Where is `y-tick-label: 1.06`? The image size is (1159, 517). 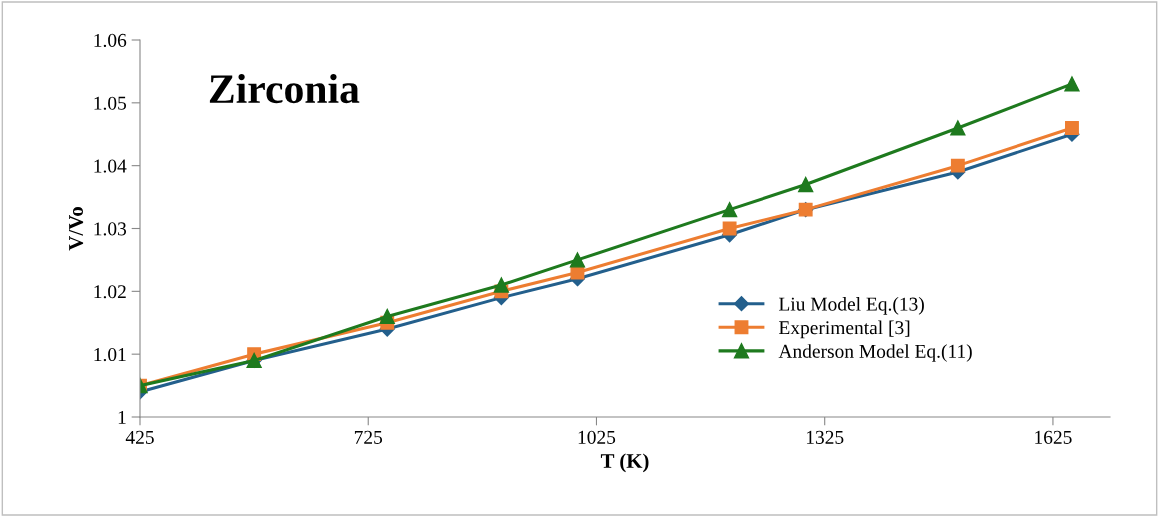 y-tick-label: 1.06 is located at coordinates (110, 40).